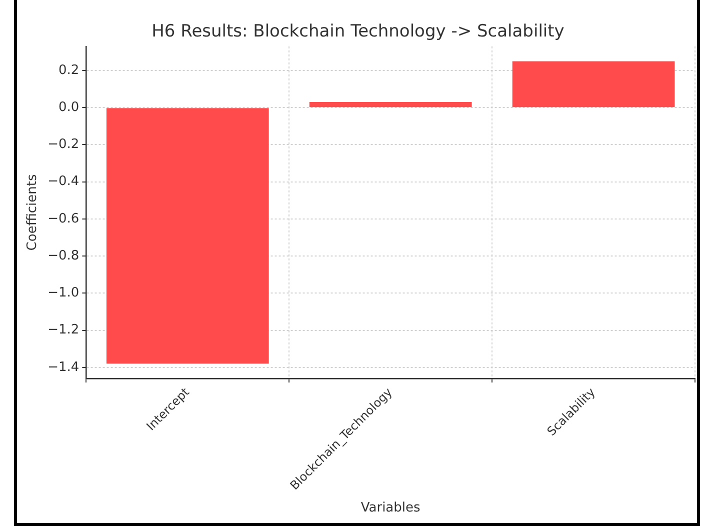 The image size is (704, 530). What do you see at coordinates (32, 212) in the screenshot?
I see `y-axis-title: Coefficients` at bounding box center [32, 212].